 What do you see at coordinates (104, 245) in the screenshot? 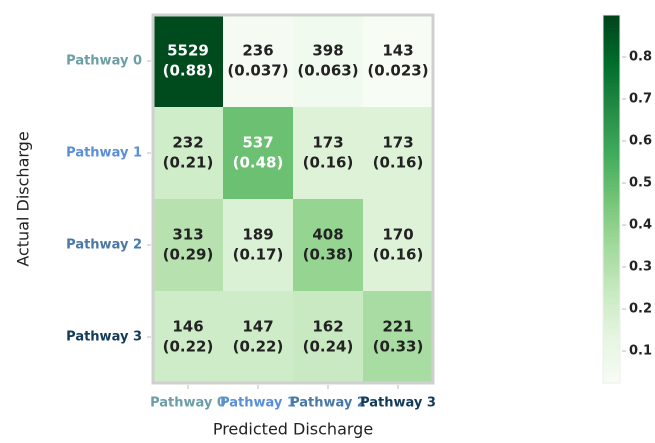
I see `y-tick-label: Pathway 2` at bounding box center [104, 245].